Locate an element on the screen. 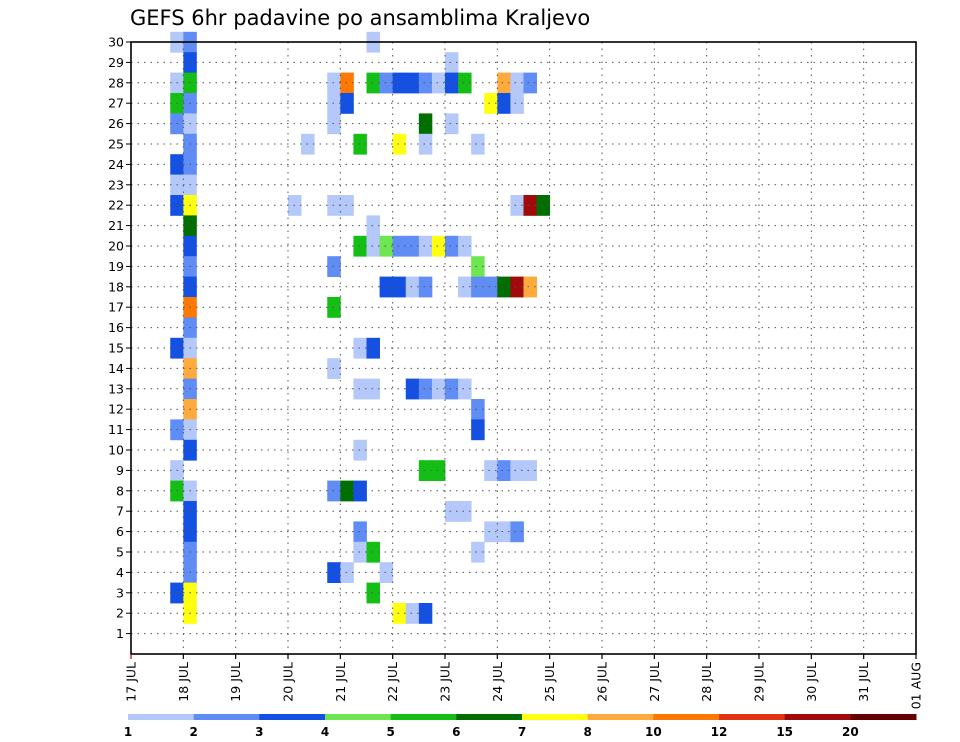  x-tick-label: 29 JUL is located at coordinates (759, 682).